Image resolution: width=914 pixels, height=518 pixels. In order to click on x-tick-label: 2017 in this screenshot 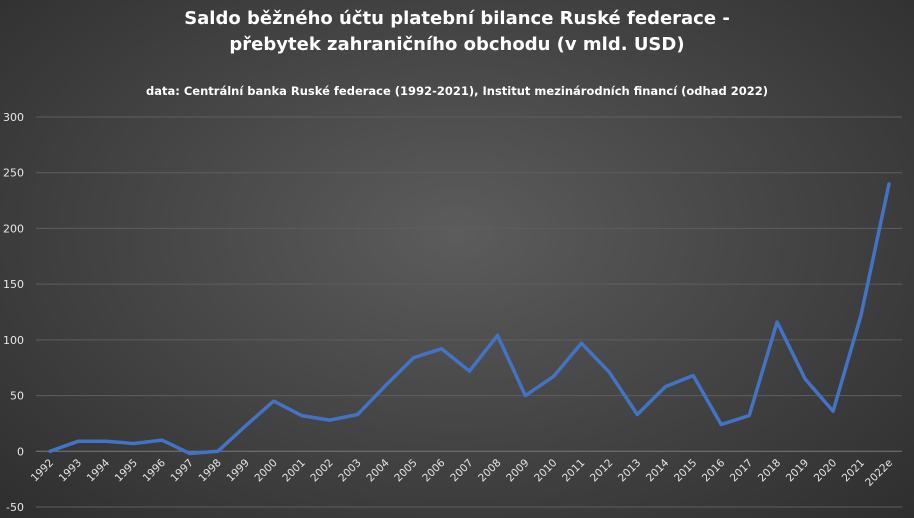, I will do `click(741, 470)`.